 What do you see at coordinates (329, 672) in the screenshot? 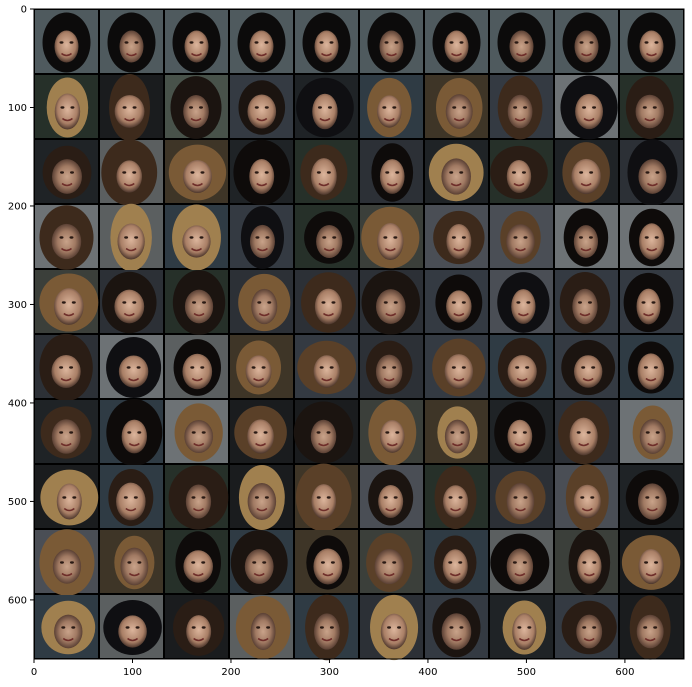
I see `x-tick-label: 300` at bounding box center [329, 672].